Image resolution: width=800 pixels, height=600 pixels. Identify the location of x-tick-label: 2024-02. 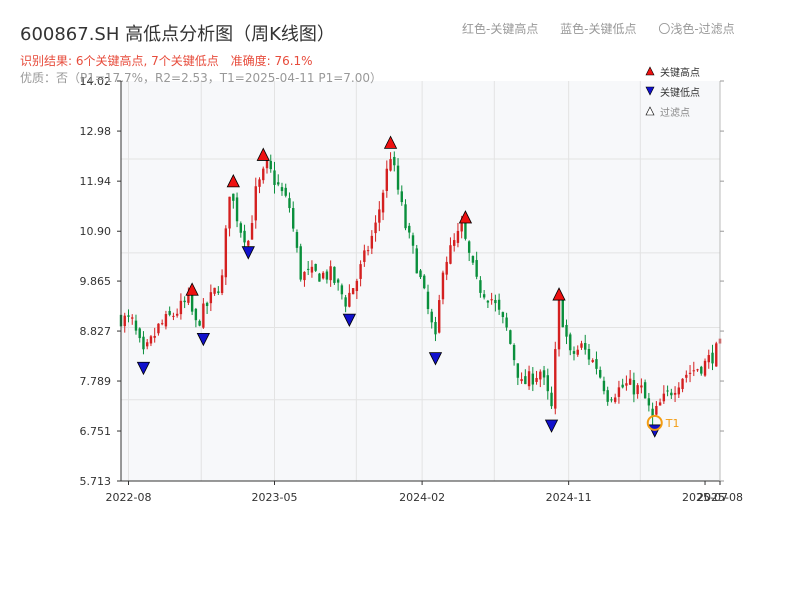
(422, 497).